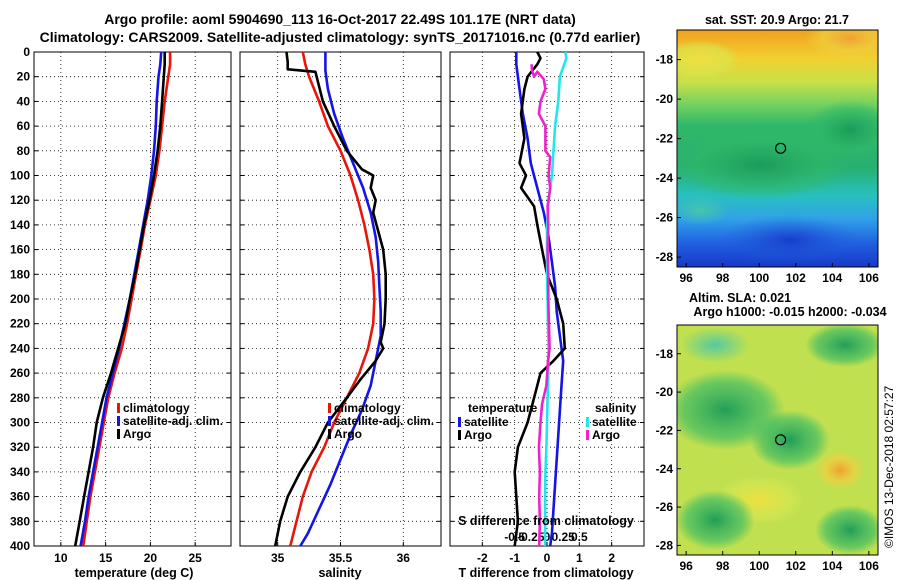 The image size is (900, 580). What do you see at coordinates (759, 566) in the screenshot?
I see `map-x-tick-label: 100` at bounding box center [759, 566].